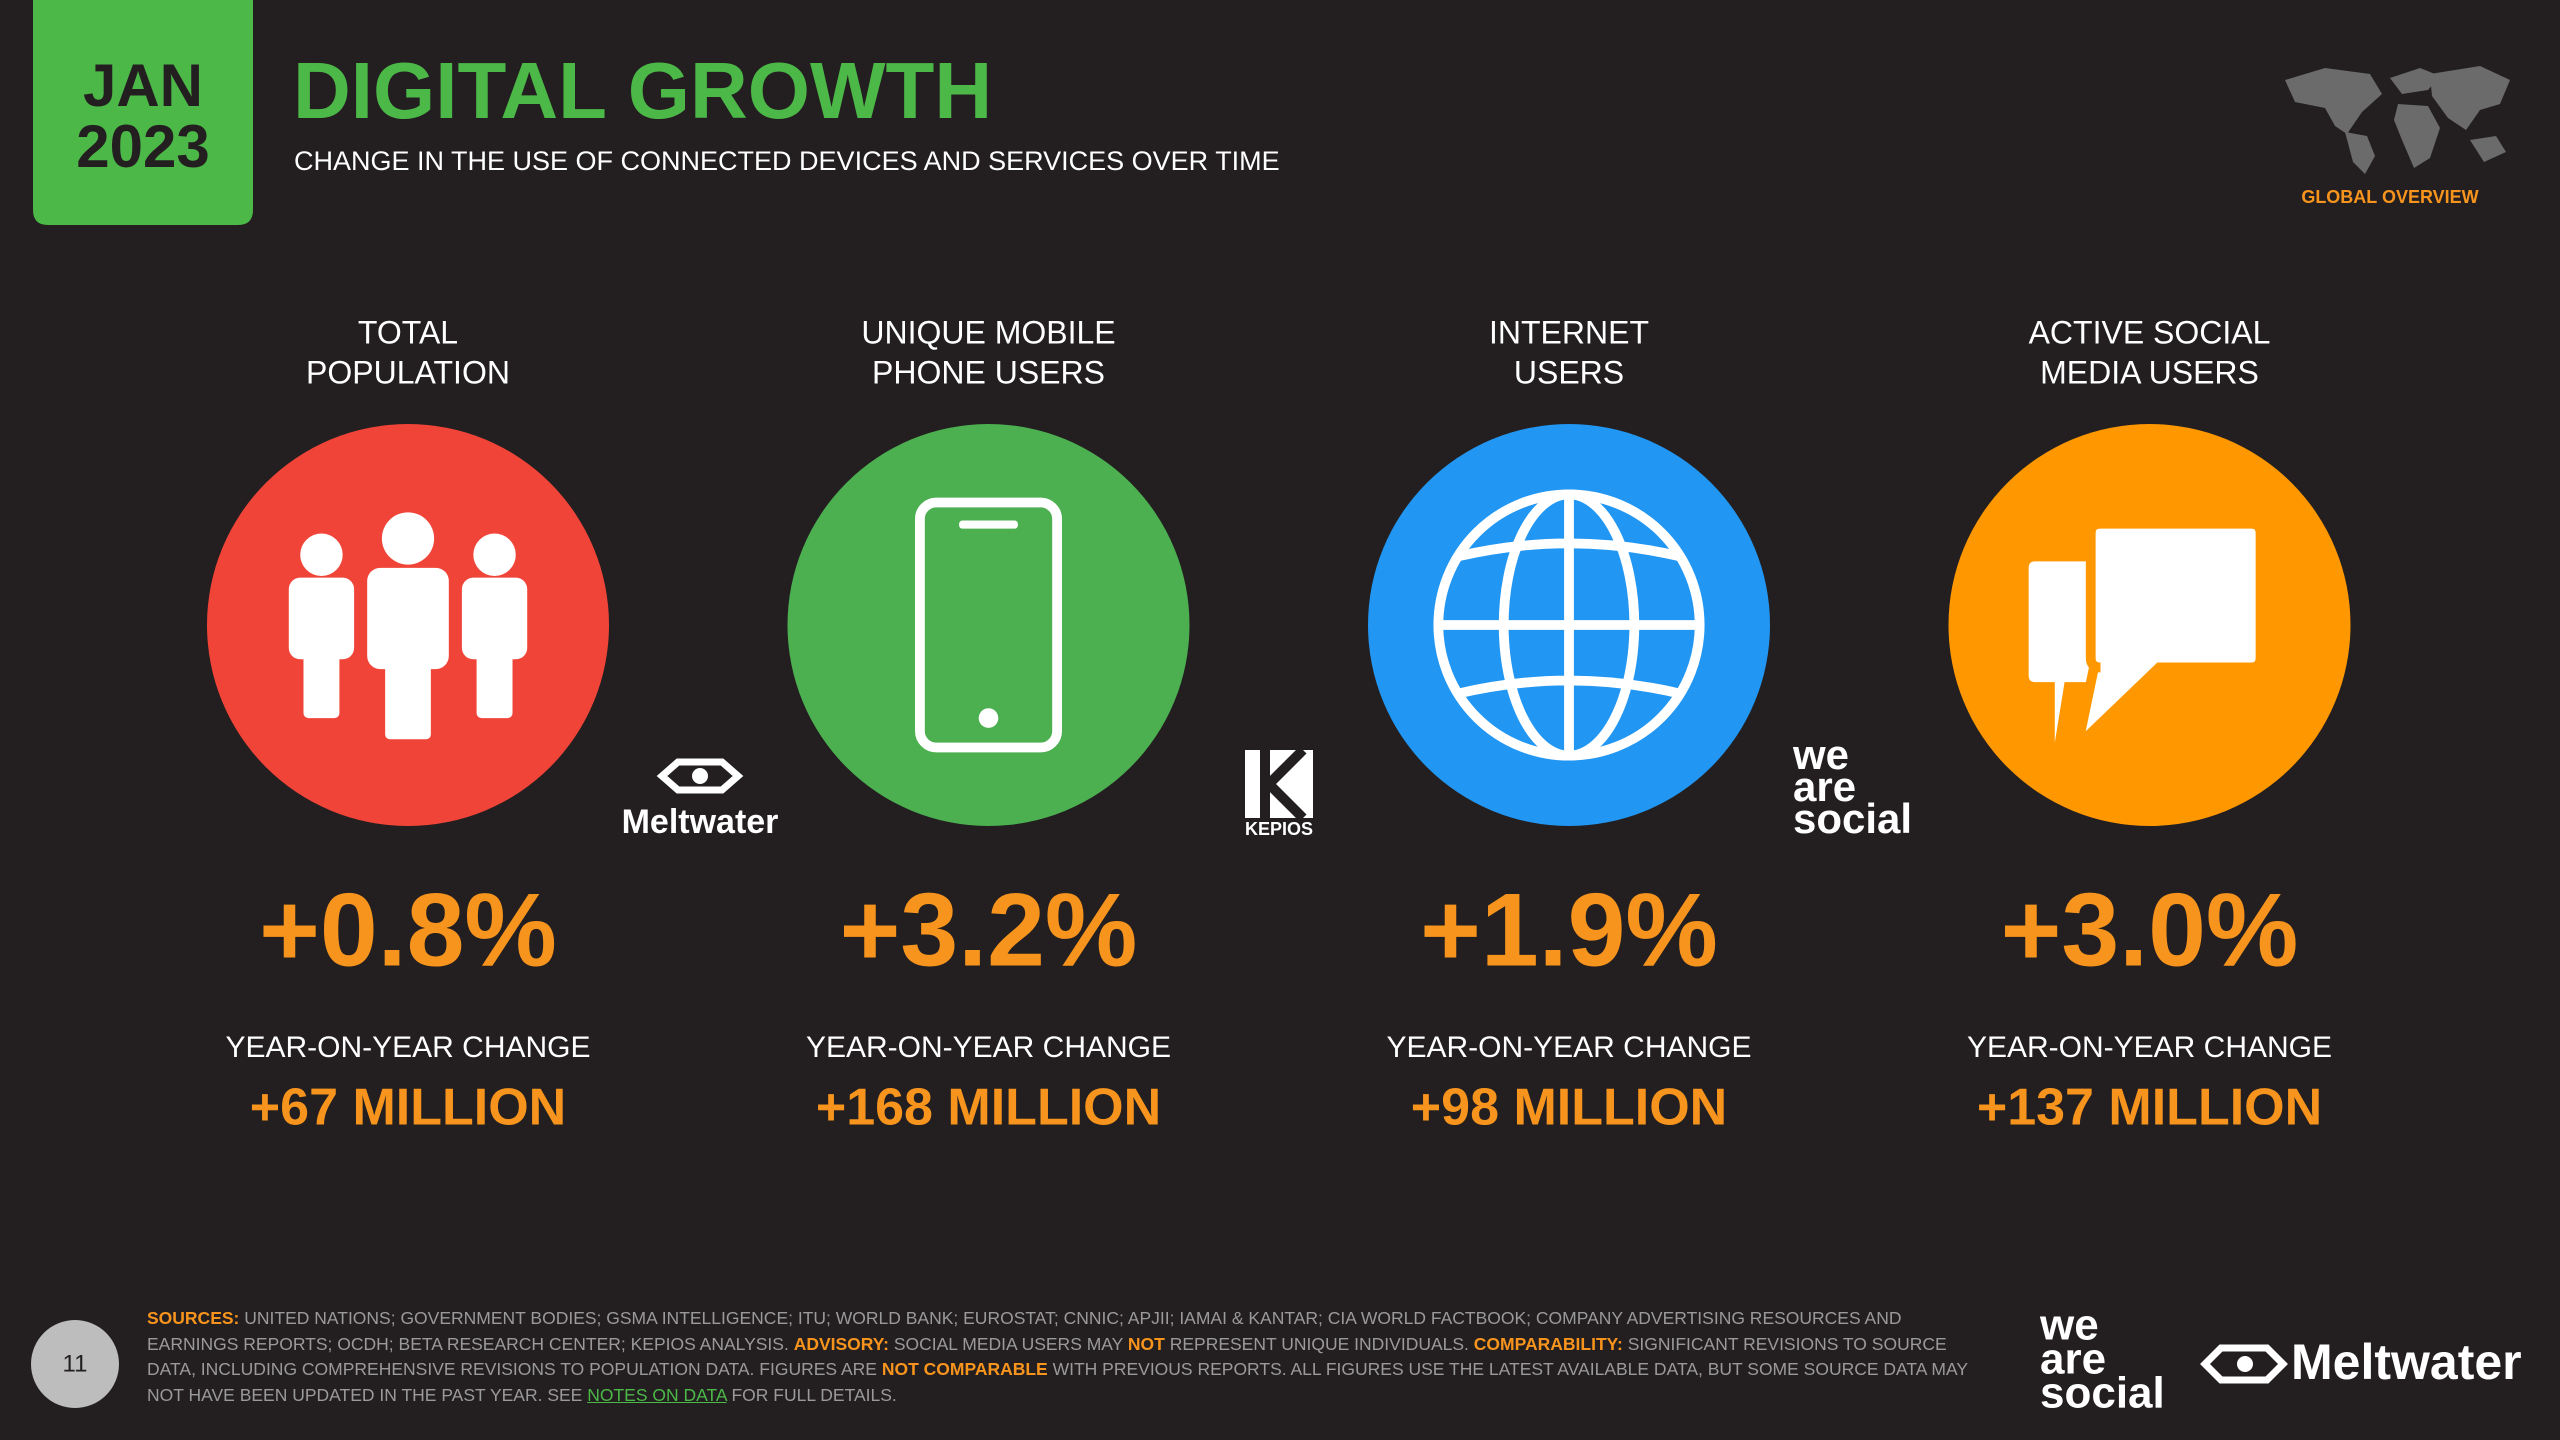 This screenshot has width=2560, height=1440. I want to click on metric-change: +3.2%, so click(989, 930).